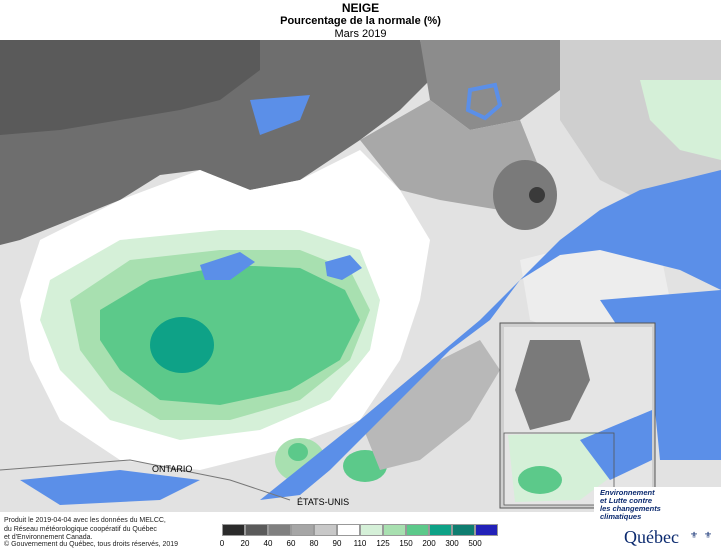  Describe the element at coordinates (680, 120) in the screenshot. I see `northeast-green` at that location.